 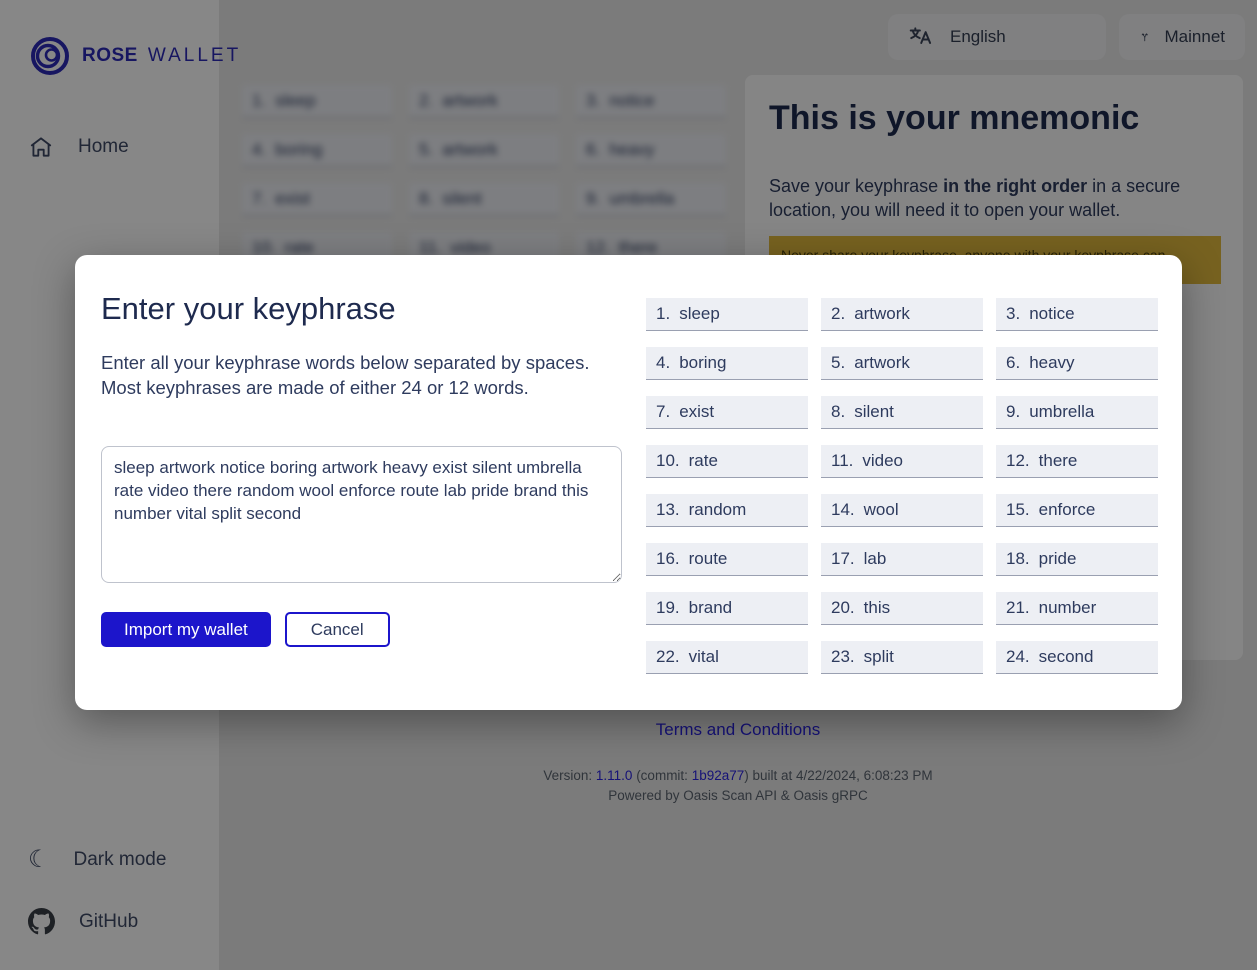 What do you see at coordinates (78, 147) in the screenshot?
I see `sidebar-item-home: Home` at bounding box center [78, 147].